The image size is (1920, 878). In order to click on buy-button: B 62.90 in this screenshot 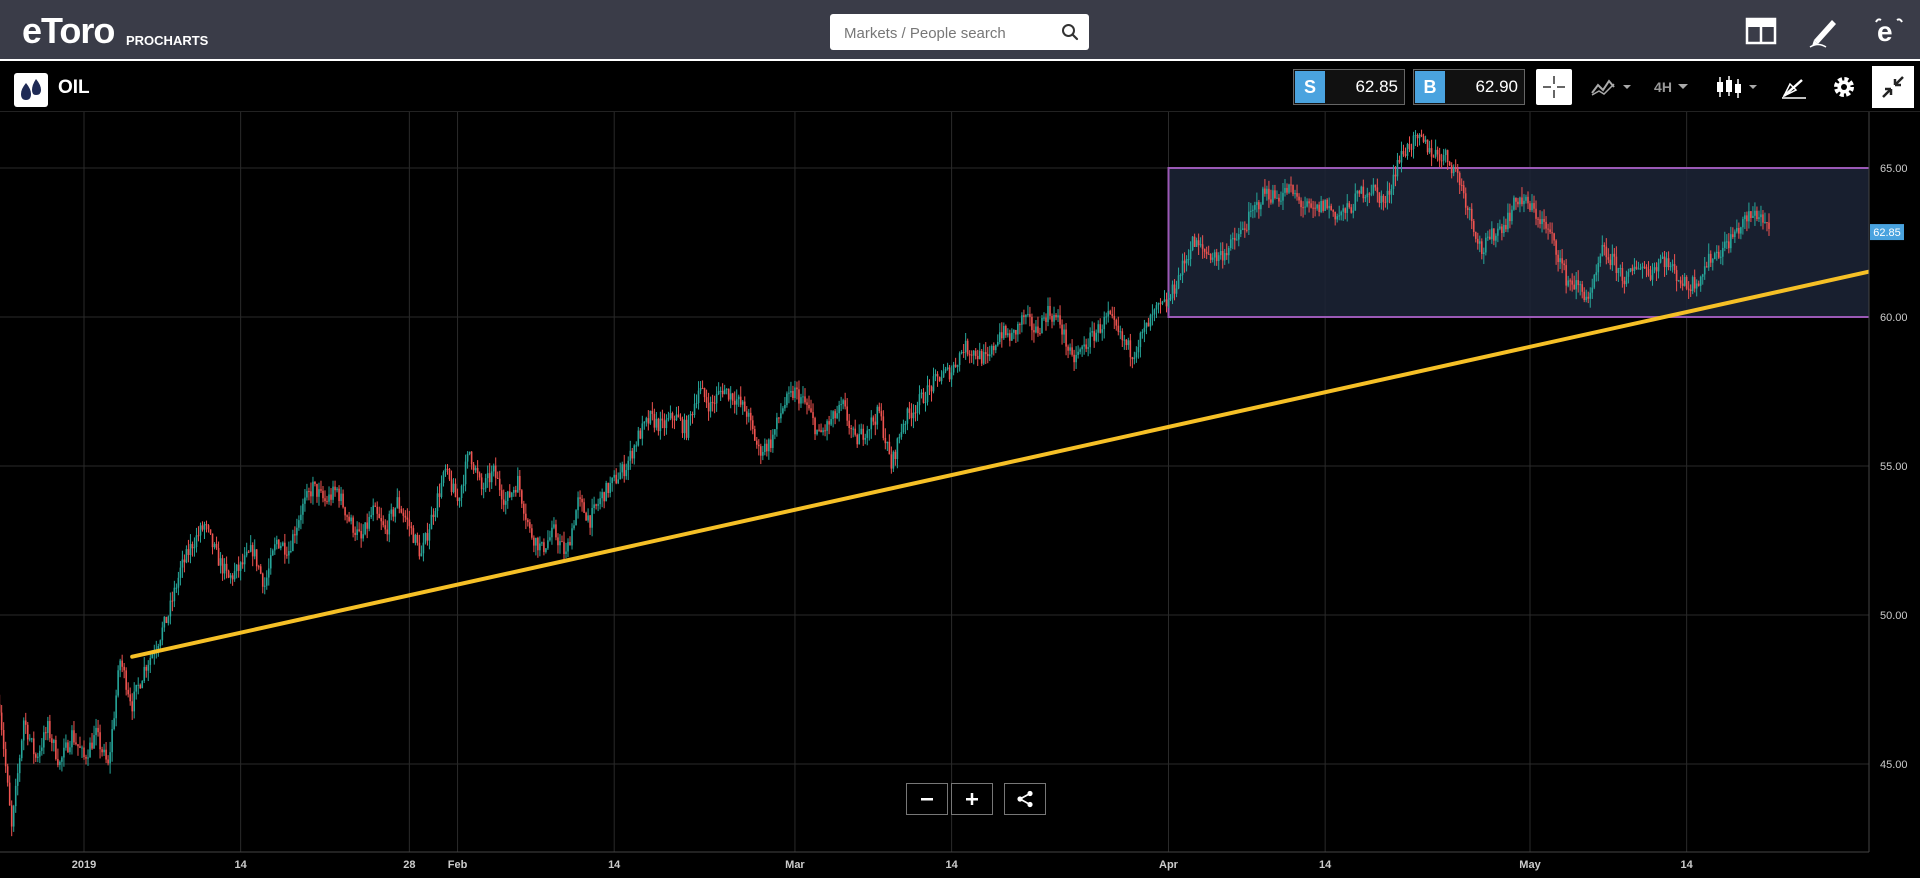, I will do `click(1469, 87)`.